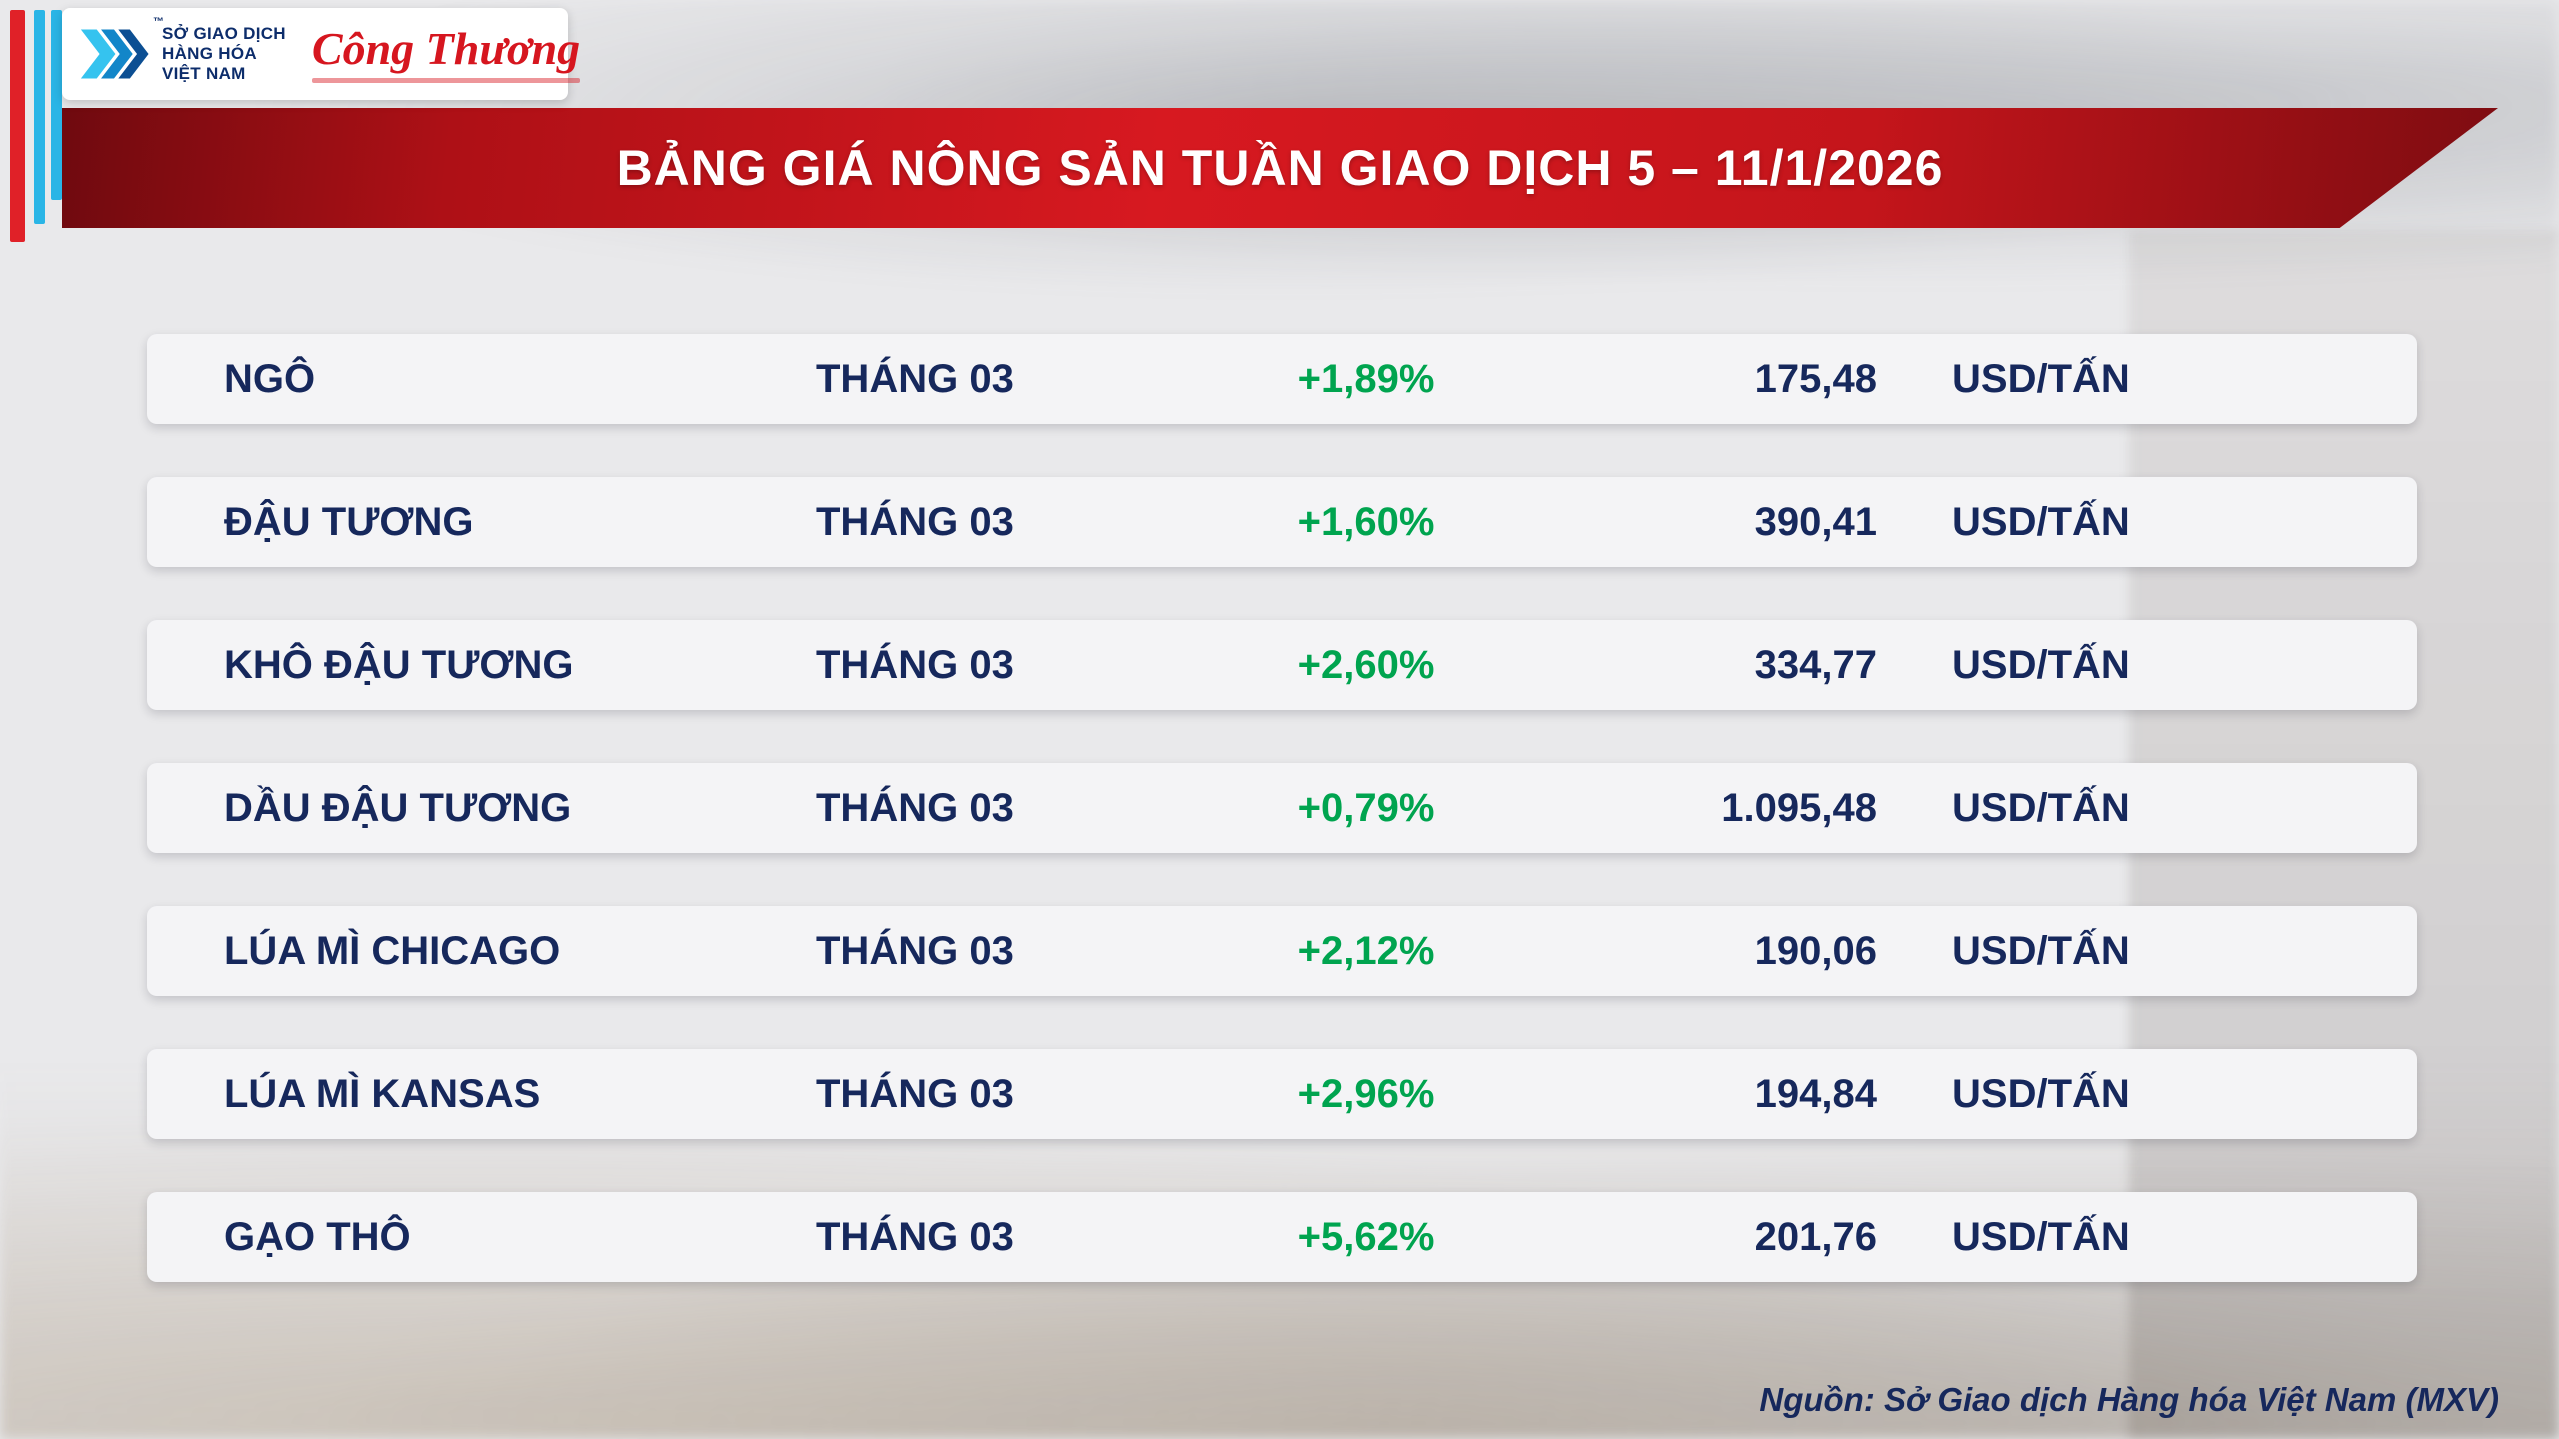  Describe the element at coordinates (1282, 1237) in the screenshot. I see `table-row-gao-tho: GẠO THÔ THÁNG 03 +5,62% 201,76 USD/TẤN` at that location.